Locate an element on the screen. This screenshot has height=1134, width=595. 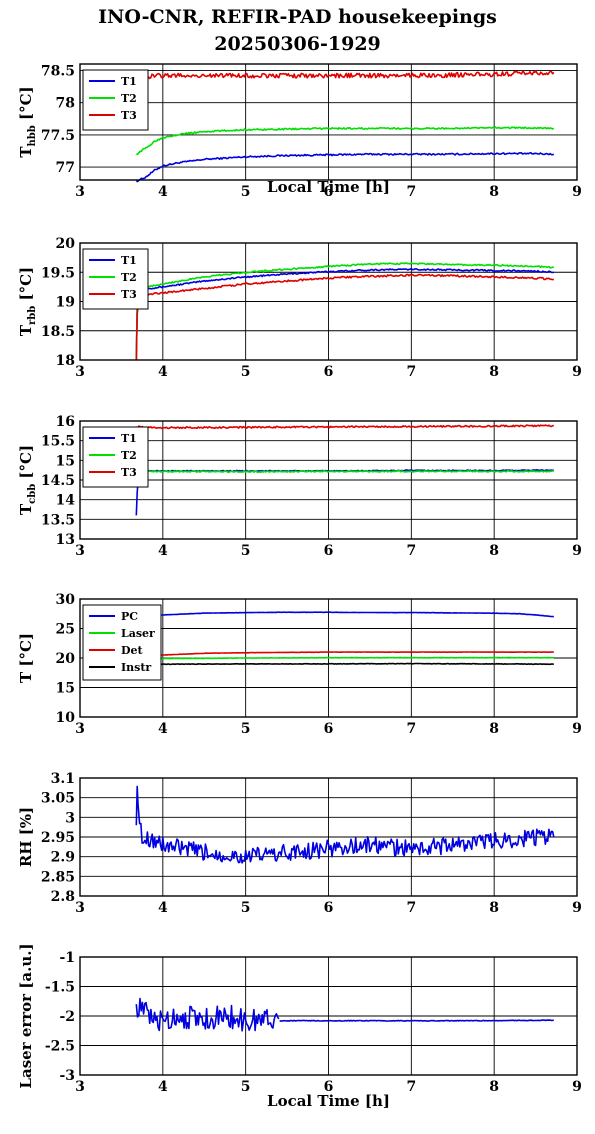
chart-panel-5: 2.8 2.85 2.9 2.95 3 3.05 3.1 3 4 5 6 7 8 9 RH [%] is located at coordinates (299, 843).